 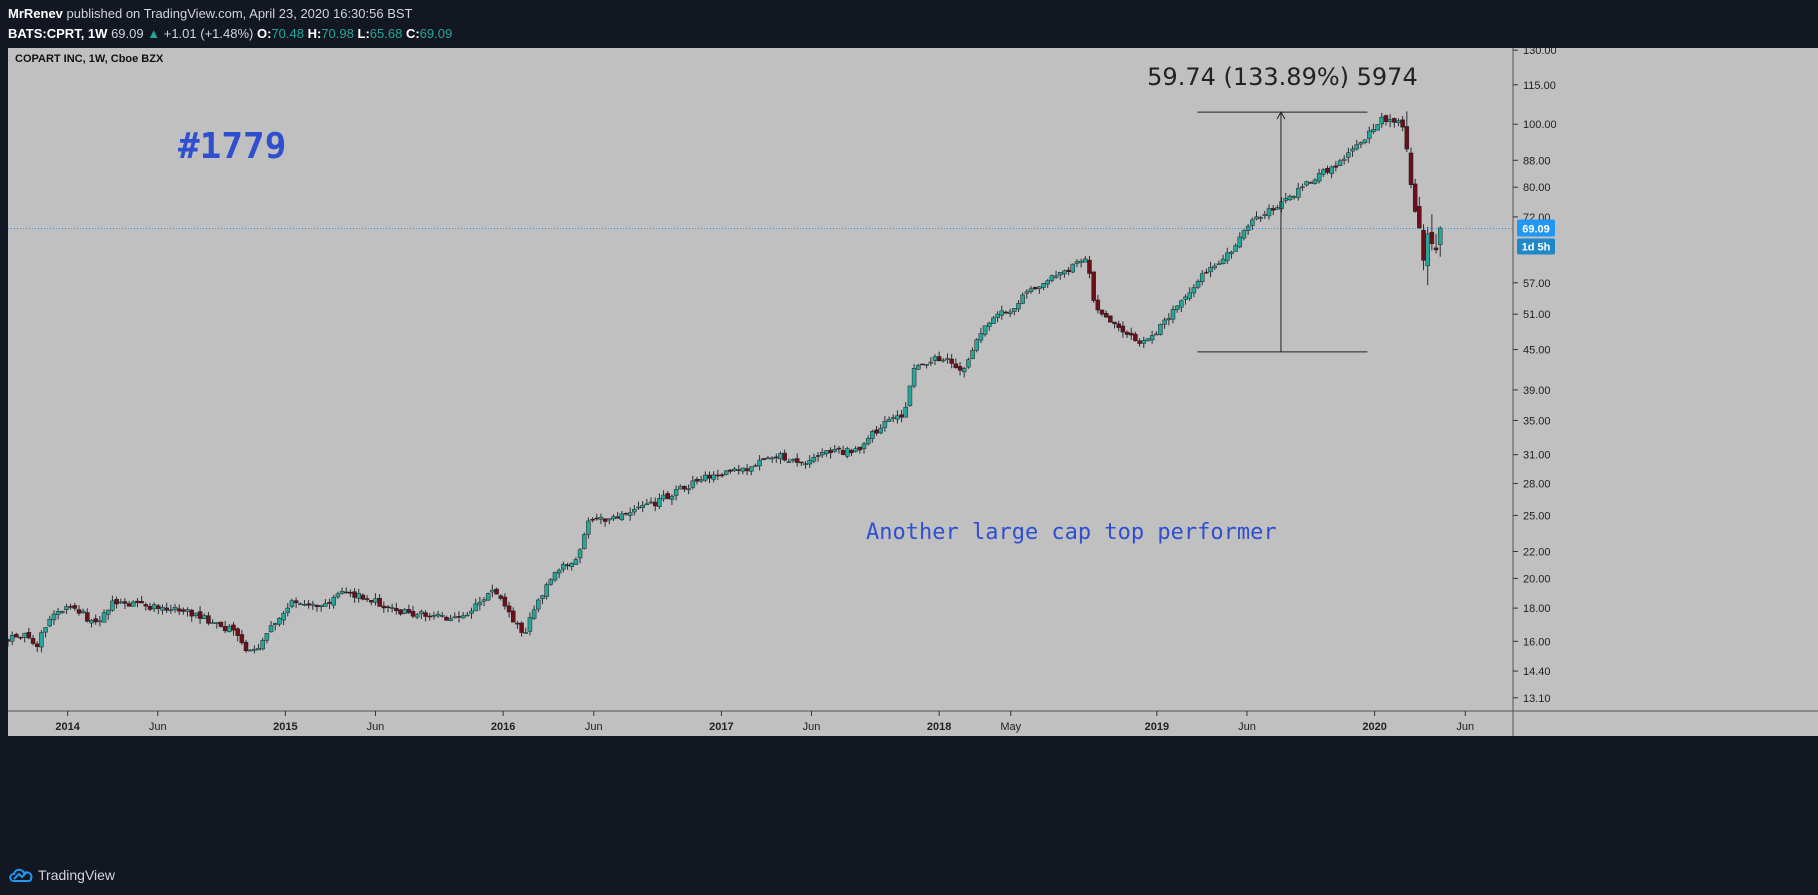 What do you see at coordinates (909, 878) in the screenshot?
I see `footer: TradingView` at bounding box center [909, 878].